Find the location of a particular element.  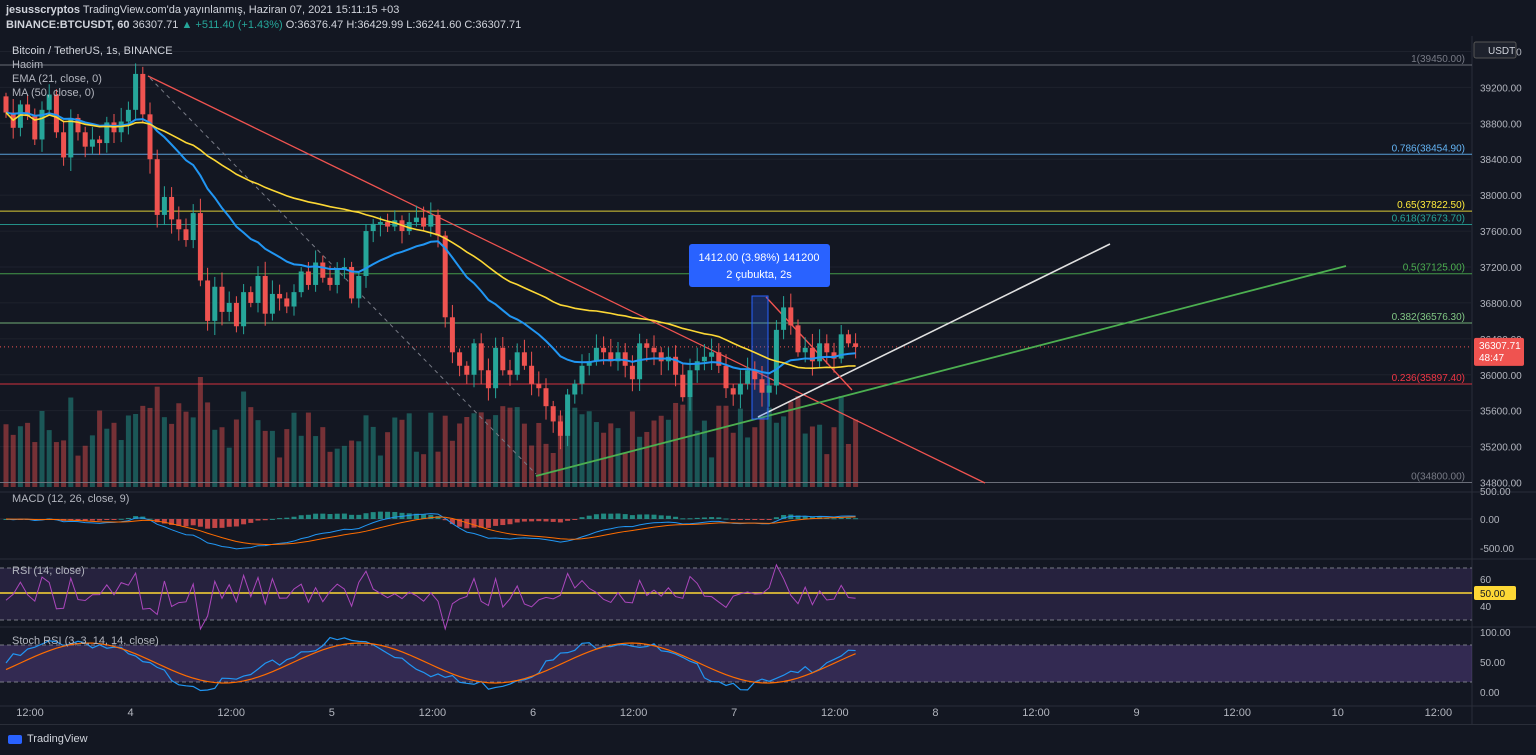

last-price: 36307.71 is located at coordinates (155, 25).